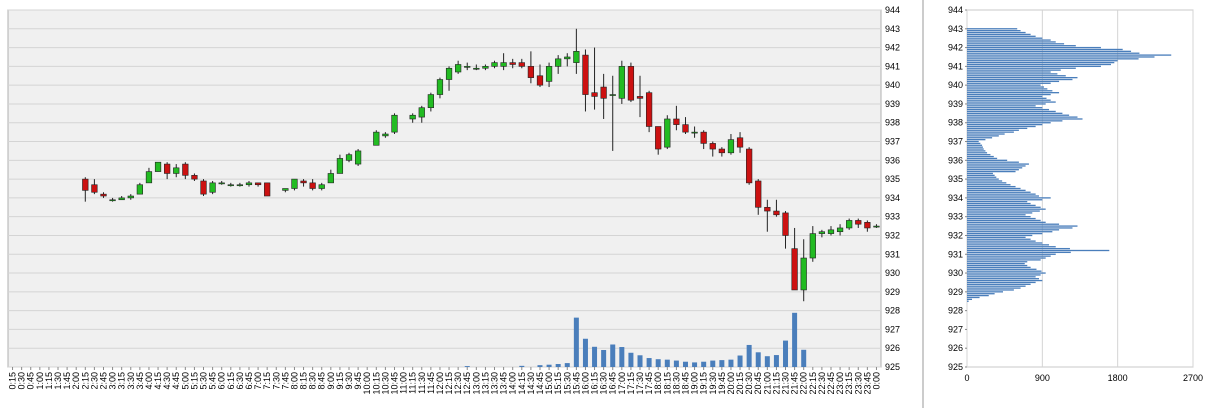  What do you see at coordinates (485, 383) in the screenshot?
I see `time-tick-label: 13:15` at bounding box center [485, 383].